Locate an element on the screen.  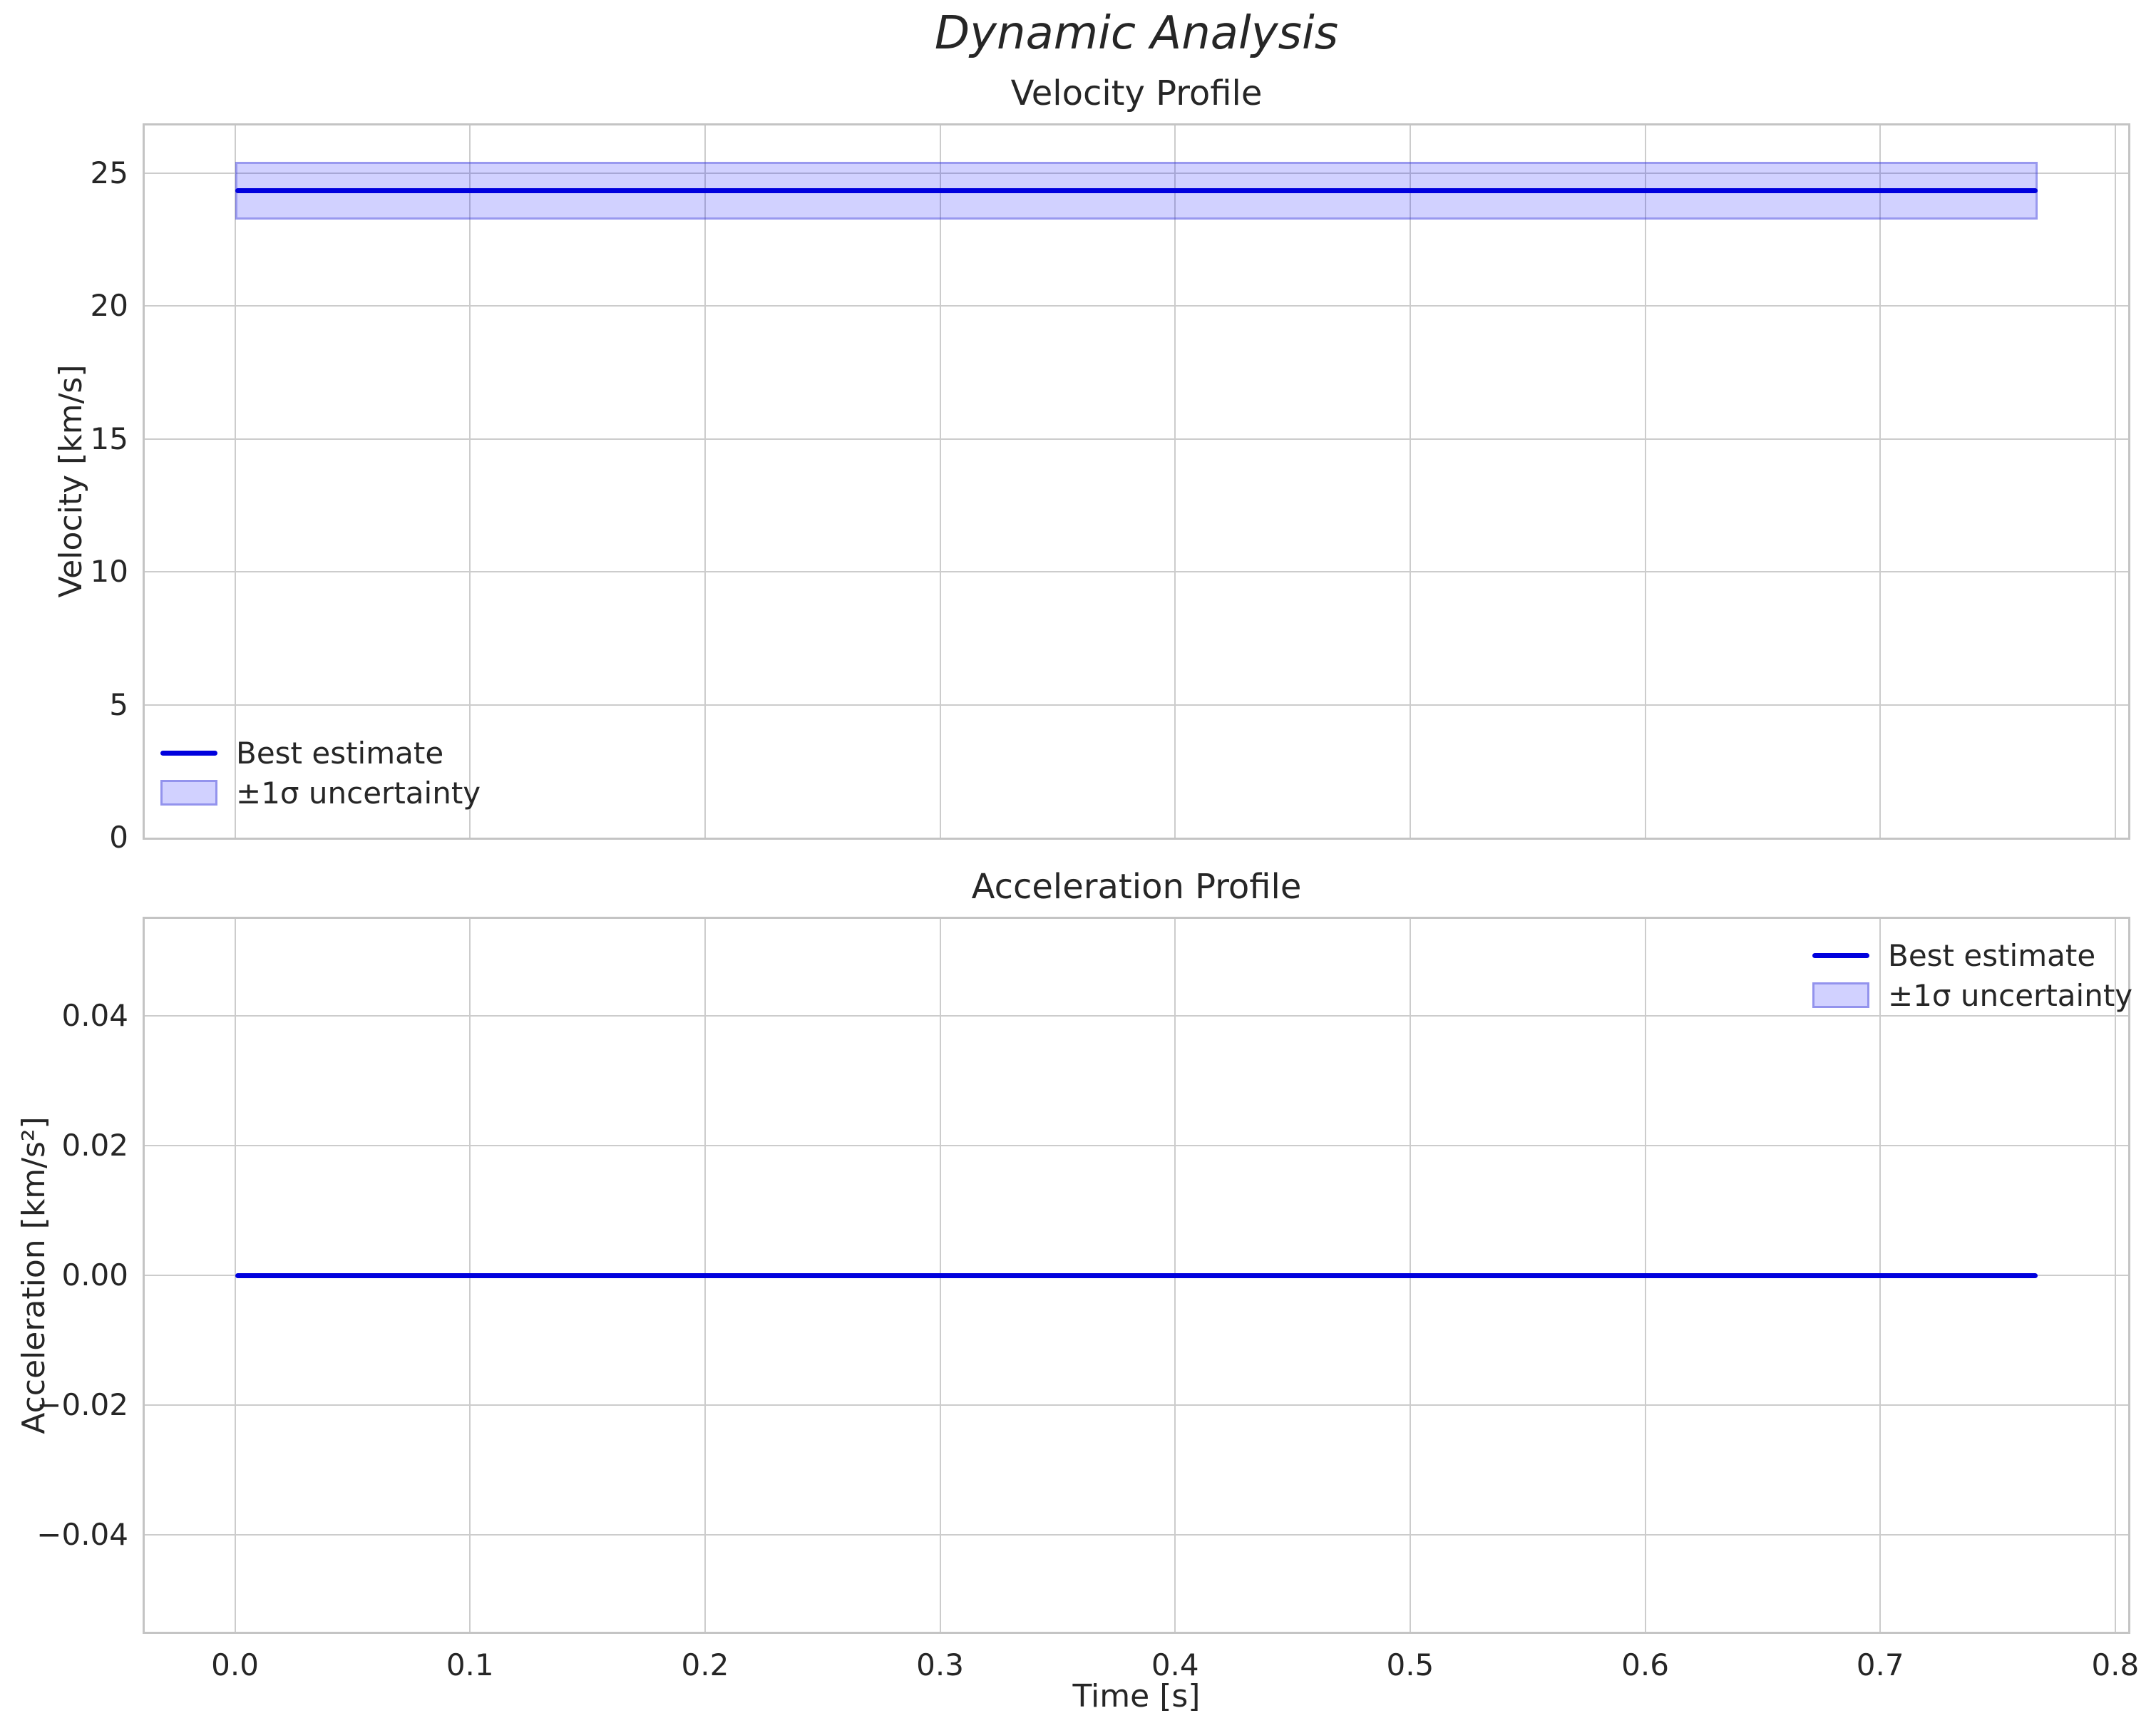
x-tick-label: 0.5 is located at coordinates (1410, 1664).